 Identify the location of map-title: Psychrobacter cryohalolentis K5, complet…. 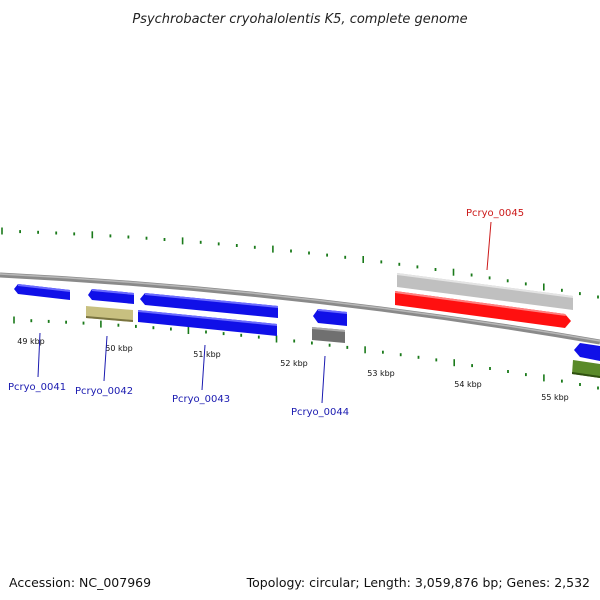
(299, 19).